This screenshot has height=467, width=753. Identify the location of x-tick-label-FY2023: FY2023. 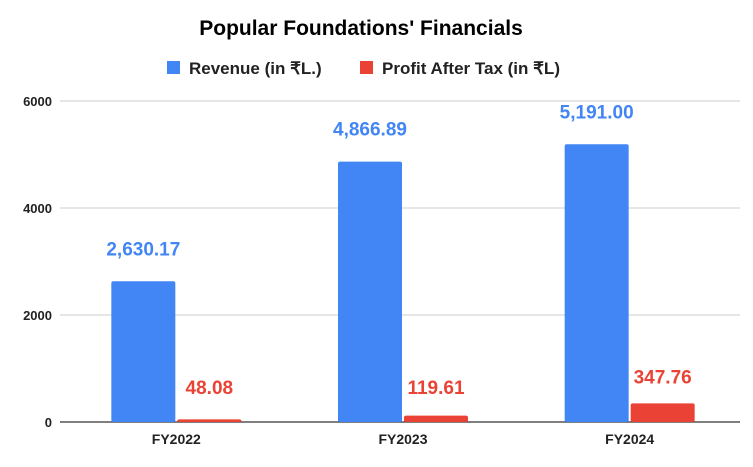
(402, 439).